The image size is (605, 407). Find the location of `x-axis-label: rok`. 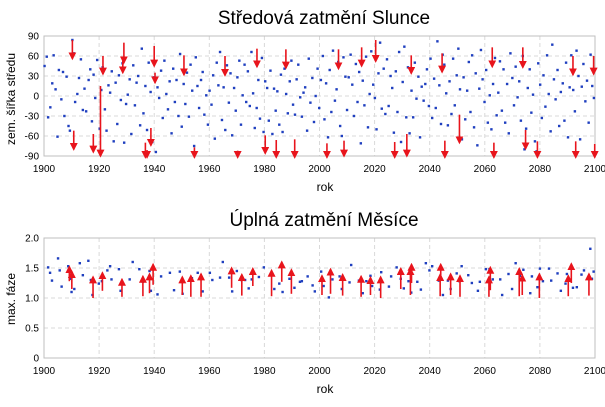

x-axis-label: rok is located at coordinates (326, 187).